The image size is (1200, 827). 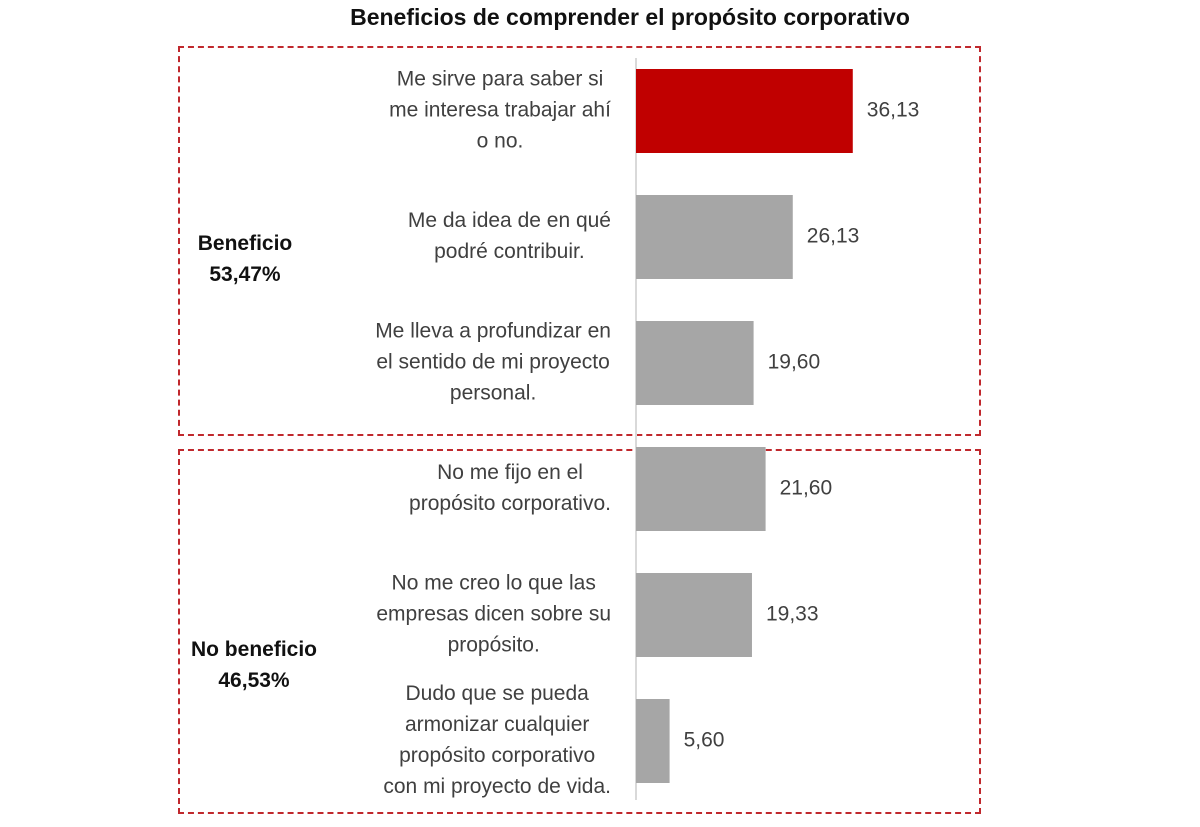 I want to click on category-label-line: propósito., so click(x=494, y=645).